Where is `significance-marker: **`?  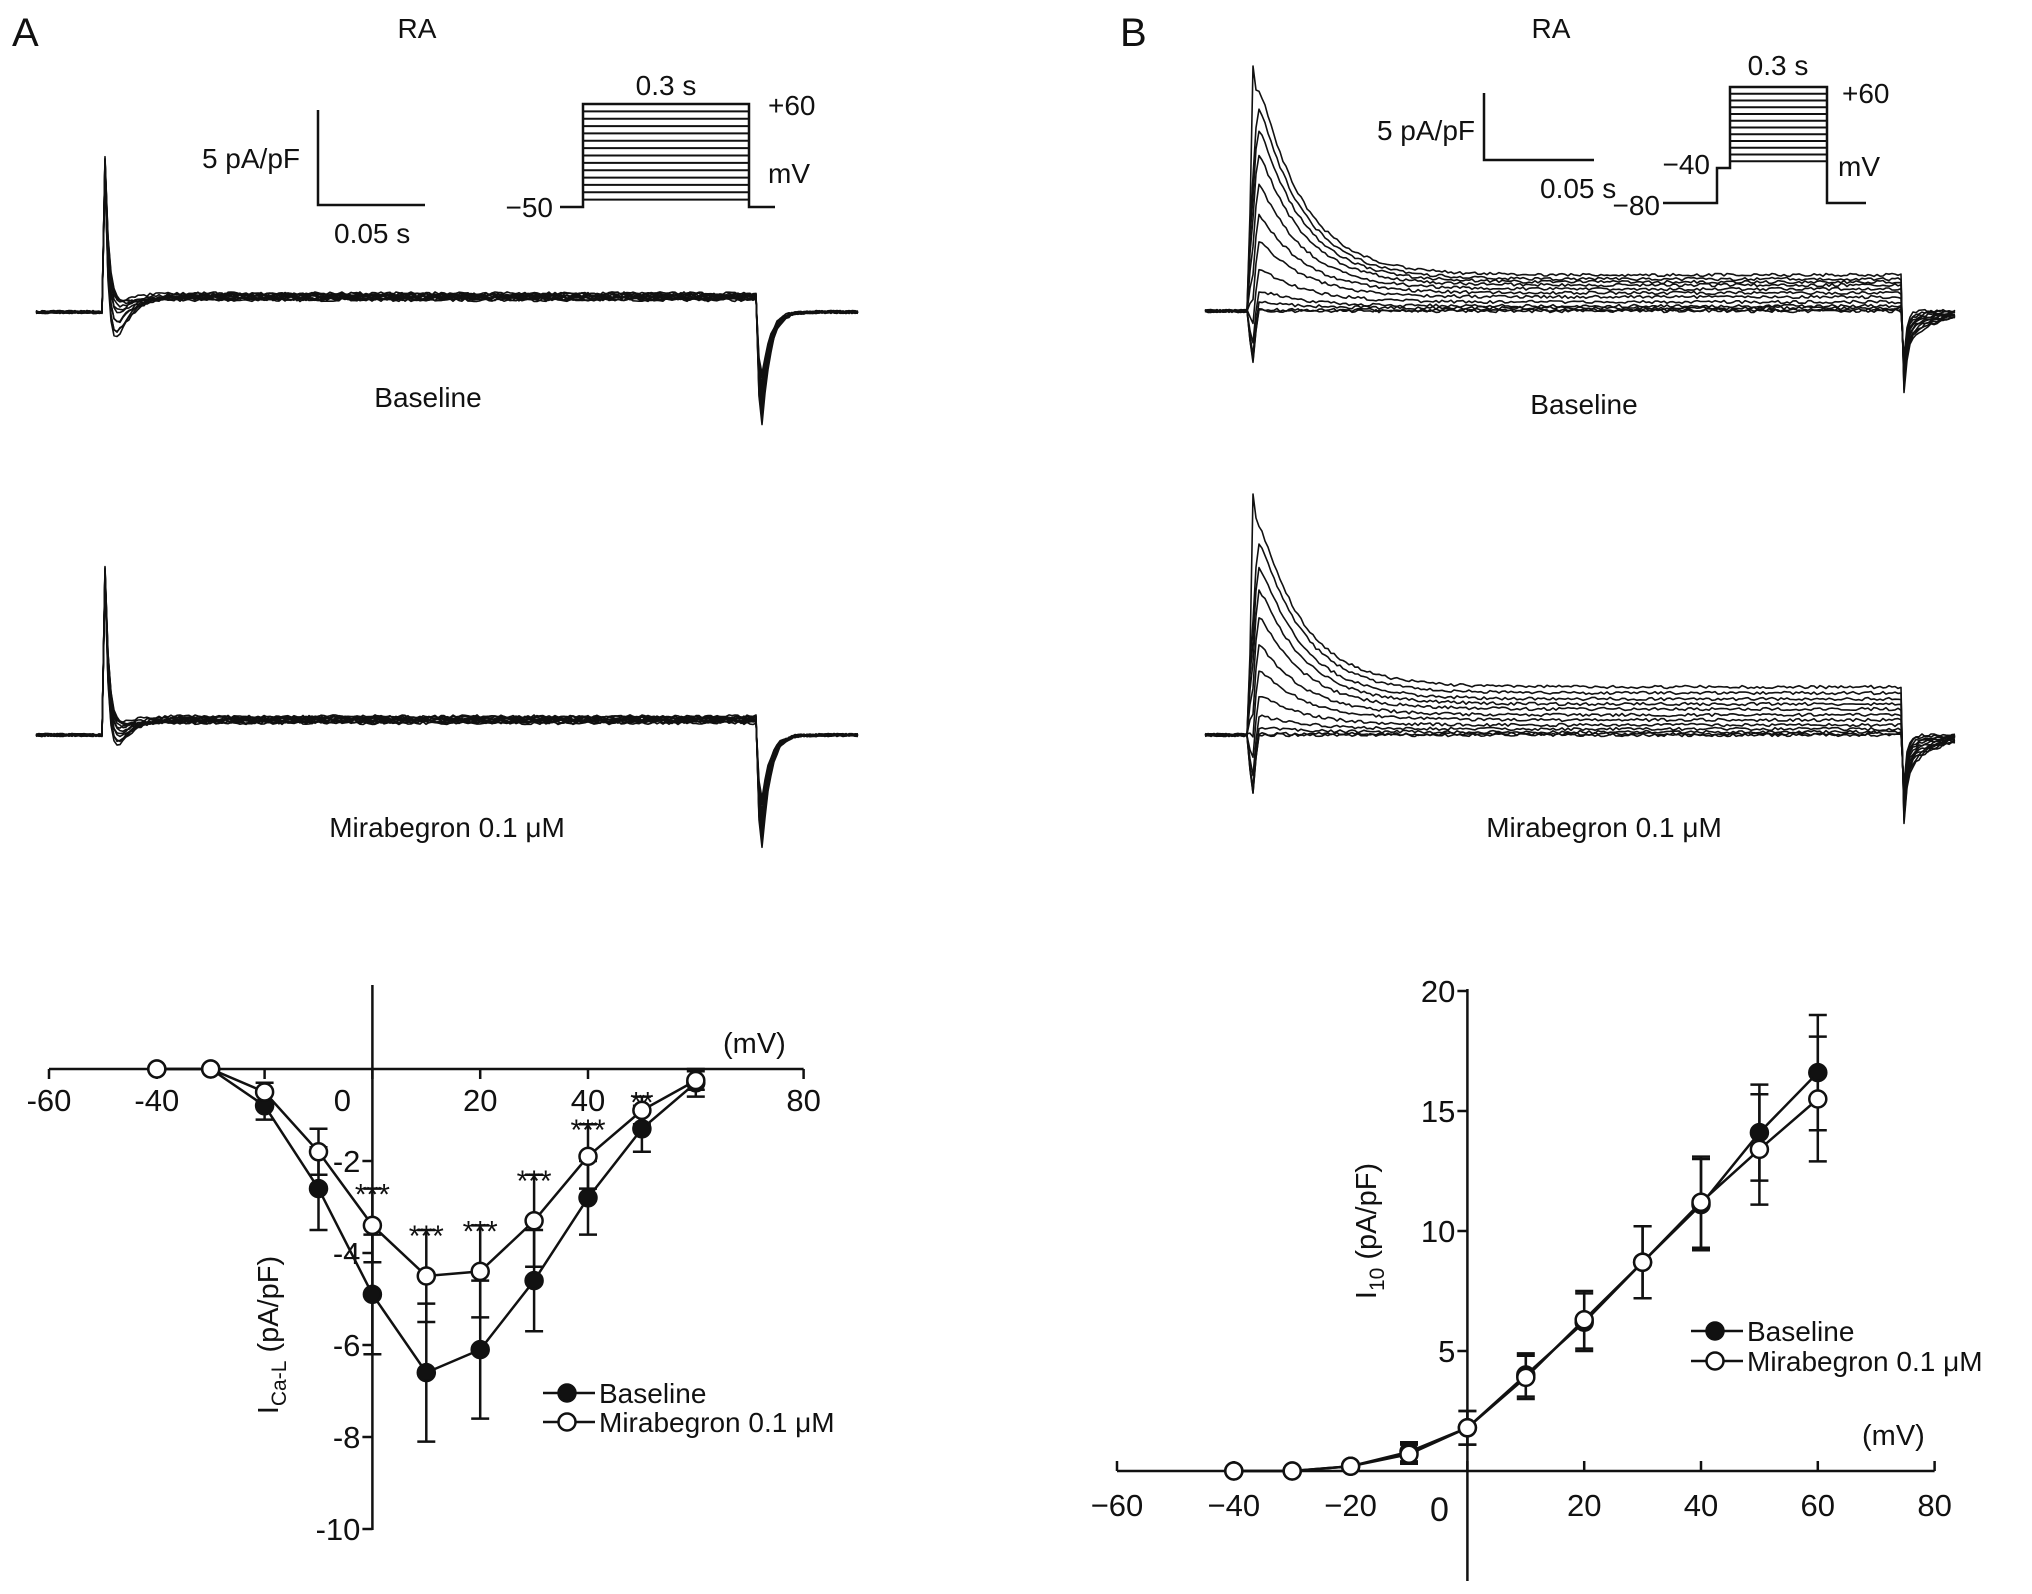 significance-marker: ** is located at coordinates (642, 1103).